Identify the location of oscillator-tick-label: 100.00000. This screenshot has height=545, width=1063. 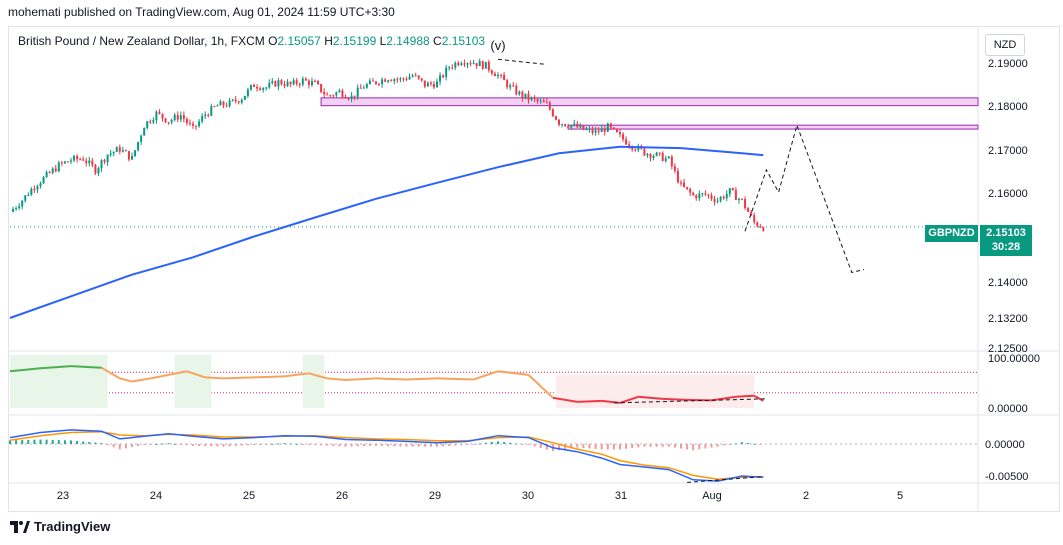
(1014, 359).